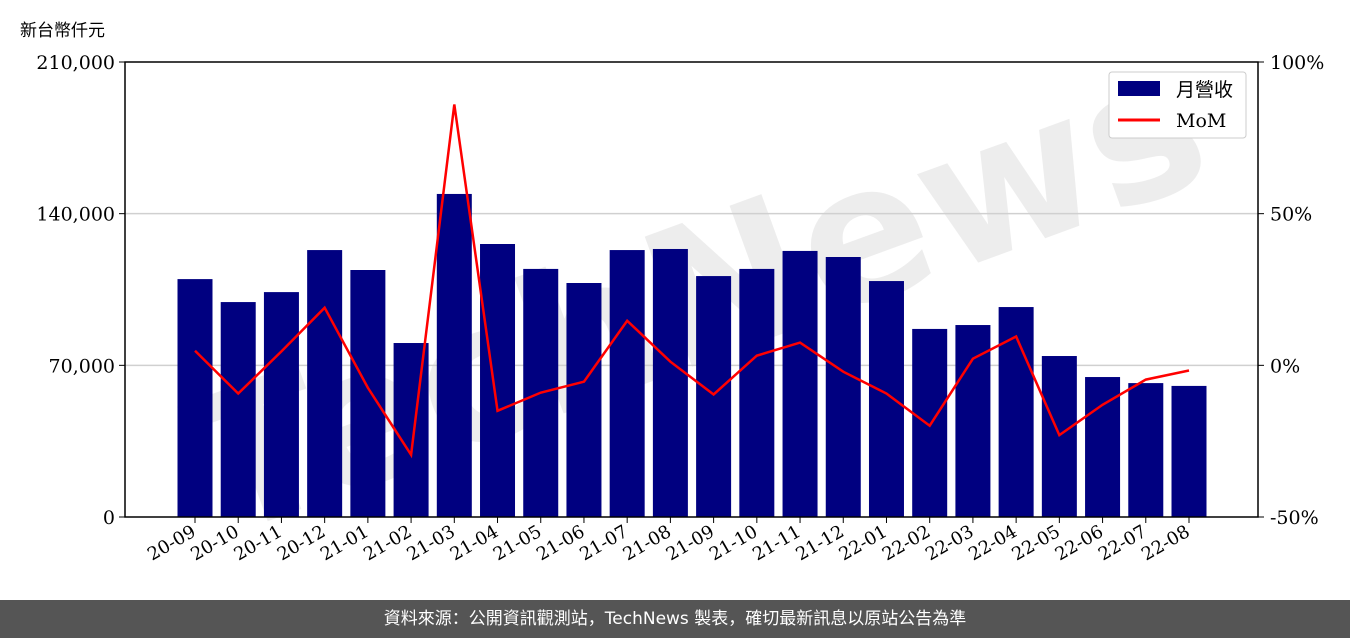 This screenshot has height=638, width=1350. I want to click on x-tick-label: 21-05, so click(517, 543).